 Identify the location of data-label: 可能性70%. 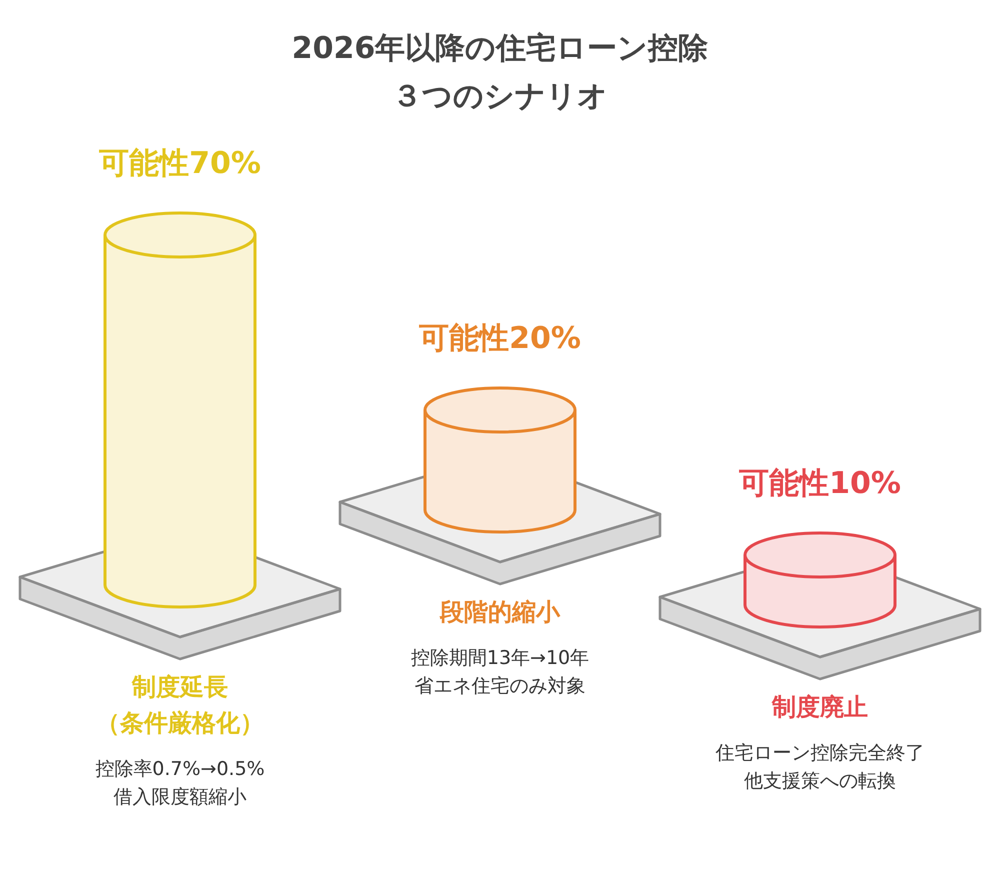
(179, 163).